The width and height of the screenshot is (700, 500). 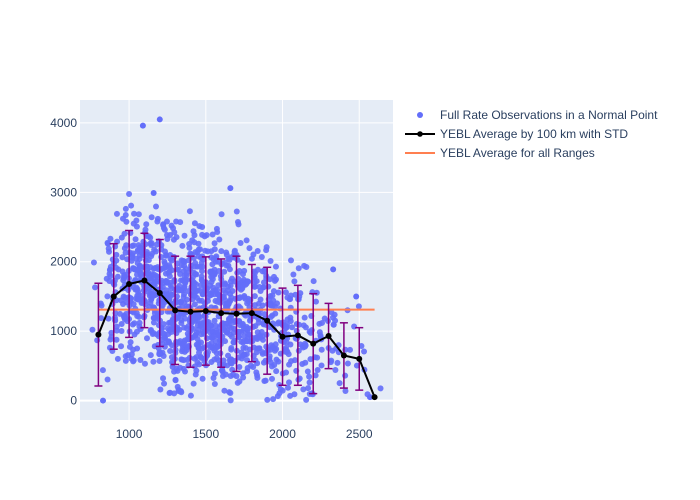 I want to click on legend-label-average: YEBL Average by 100 km with STD, so click(x=534, y=134).